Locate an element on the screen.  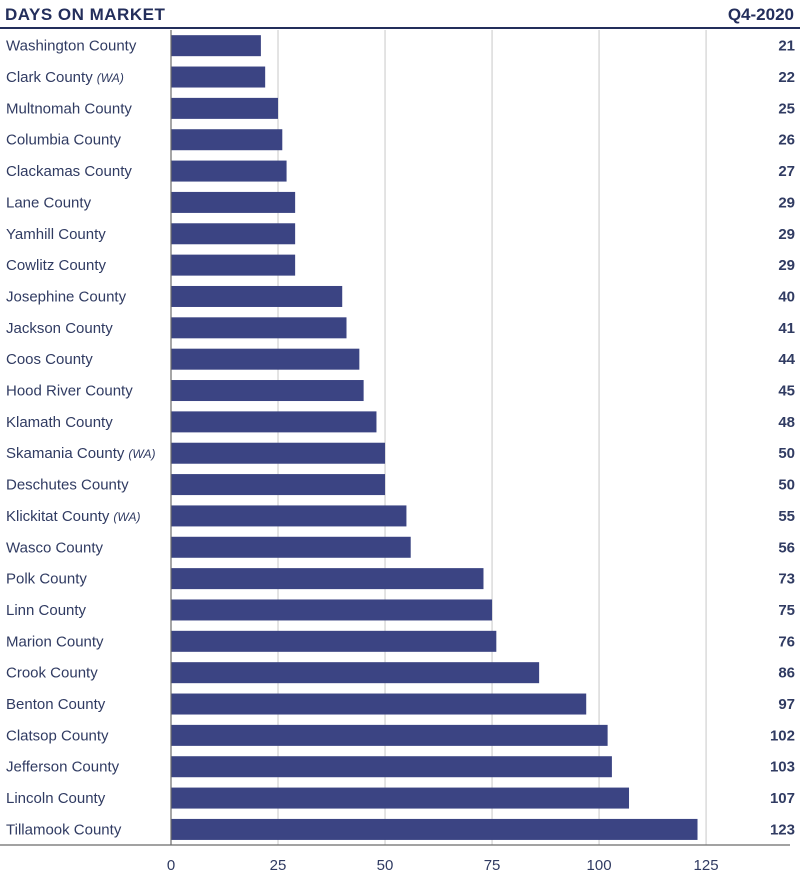
value-label-5: 29 is located at coordinates (786, 202).